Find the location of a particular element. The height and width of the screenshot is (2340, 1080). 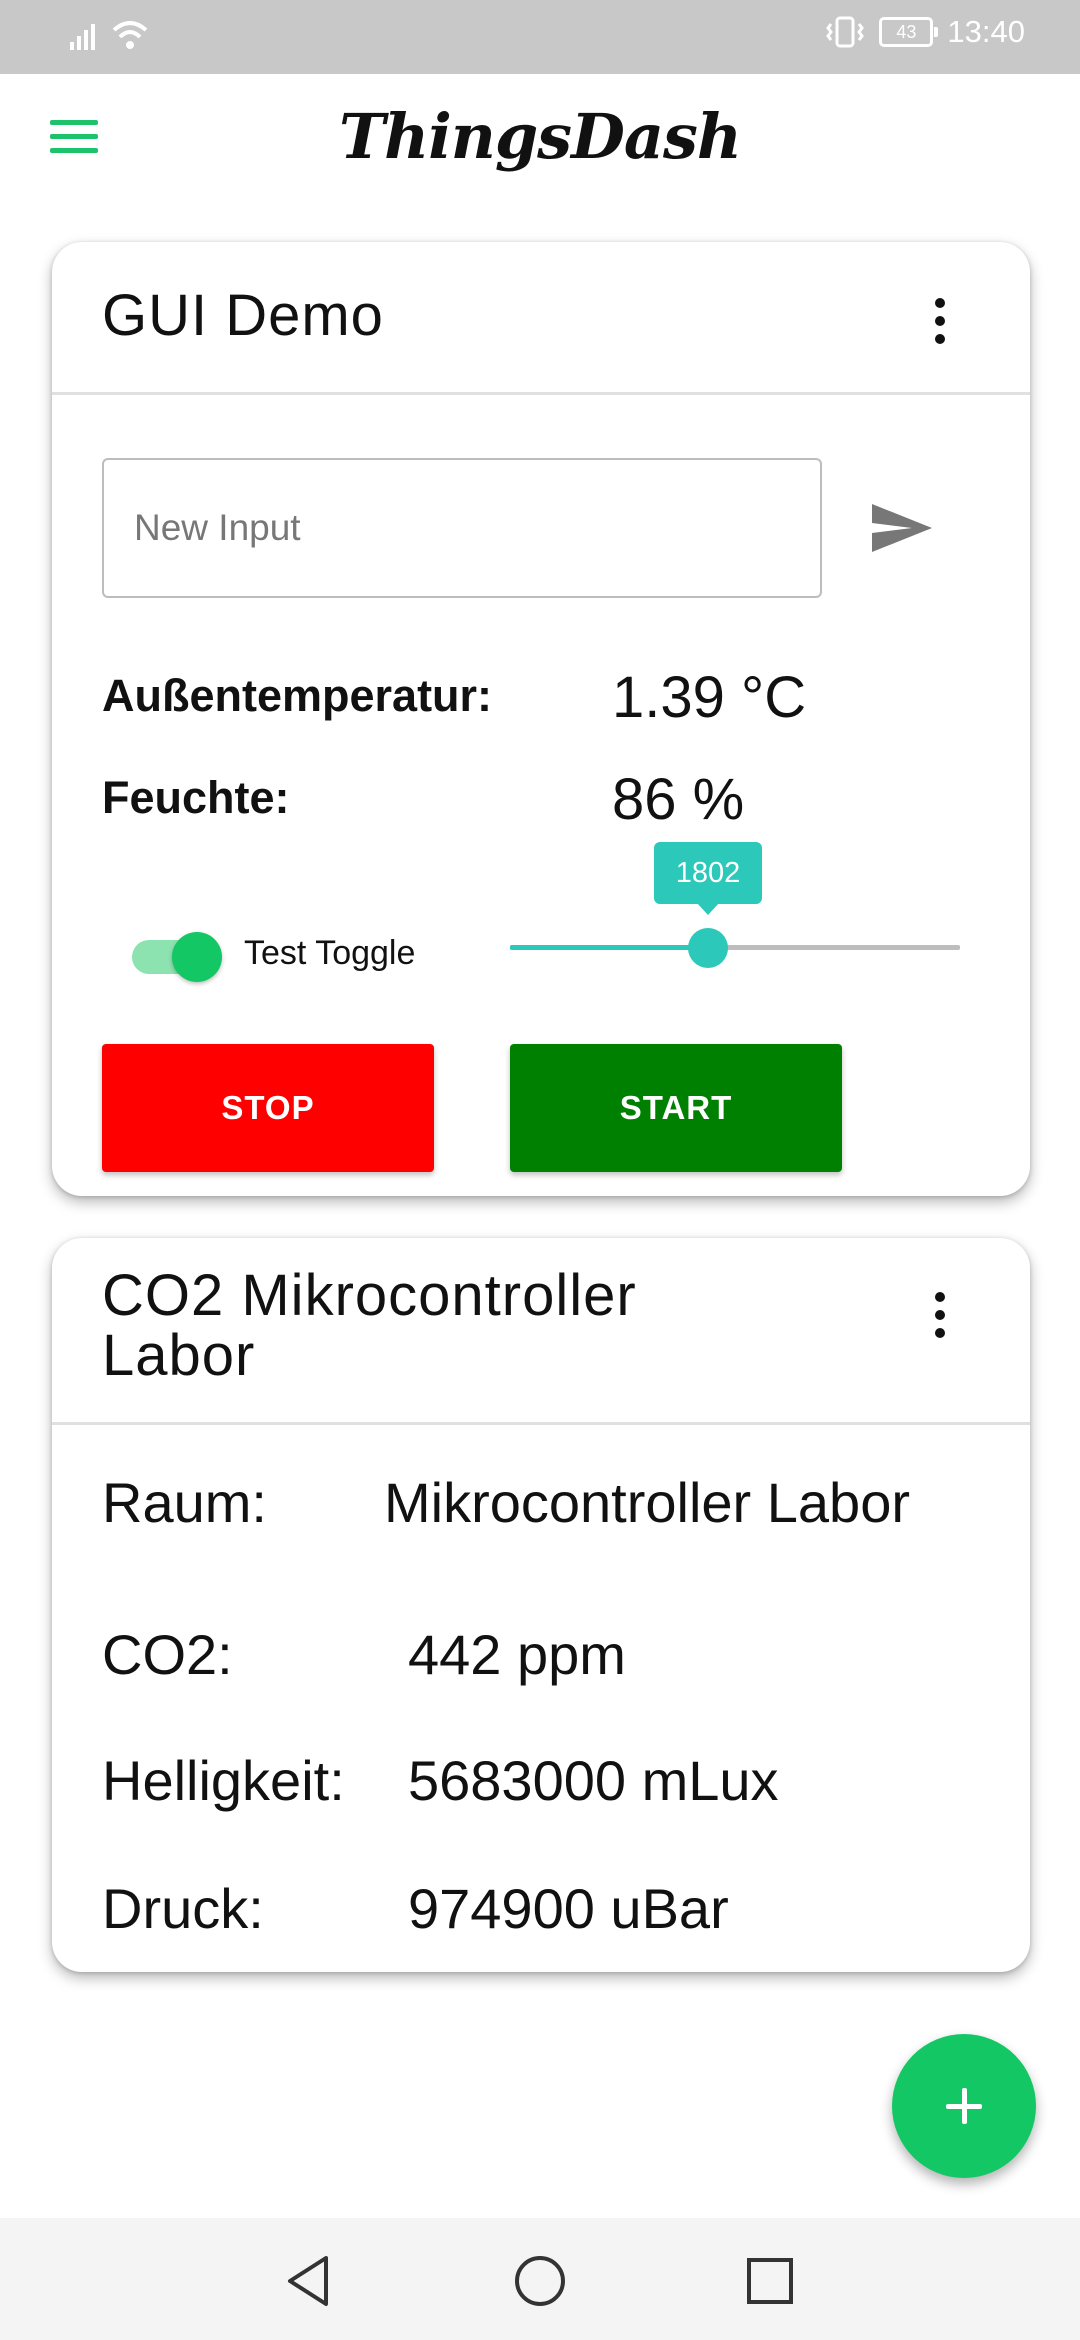

new-input-field-container is located at coordinates (462, 528).